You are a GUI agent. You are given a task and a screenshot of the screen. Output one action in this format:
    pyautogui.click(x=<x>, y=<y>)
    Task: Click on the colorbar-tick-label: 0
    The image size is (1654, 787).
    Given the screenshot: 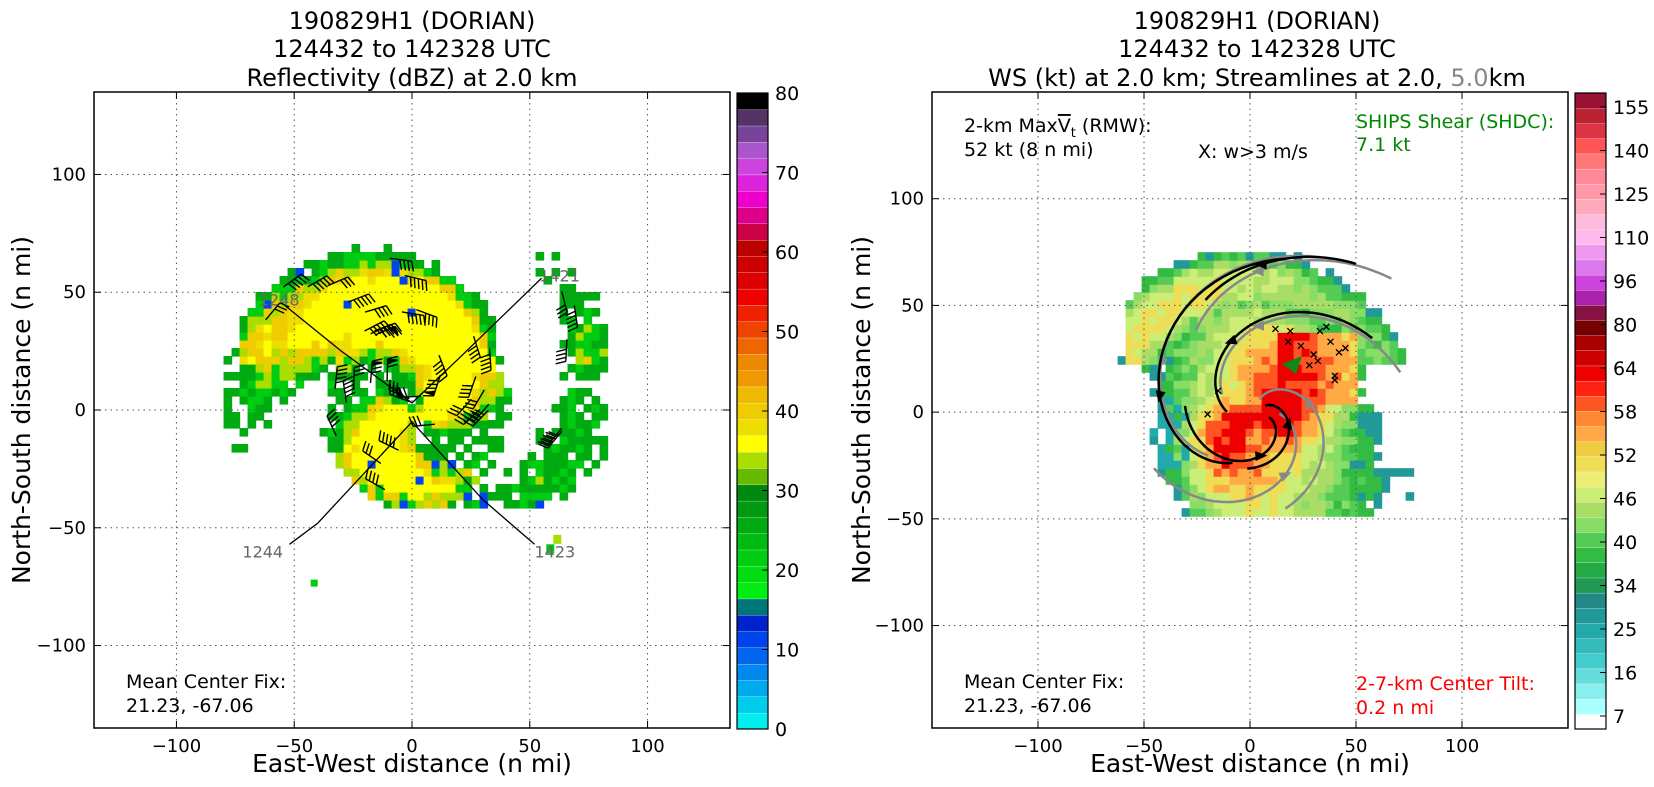 What is the action you would take?
    pyautogui.click(x=781, y=730)
    